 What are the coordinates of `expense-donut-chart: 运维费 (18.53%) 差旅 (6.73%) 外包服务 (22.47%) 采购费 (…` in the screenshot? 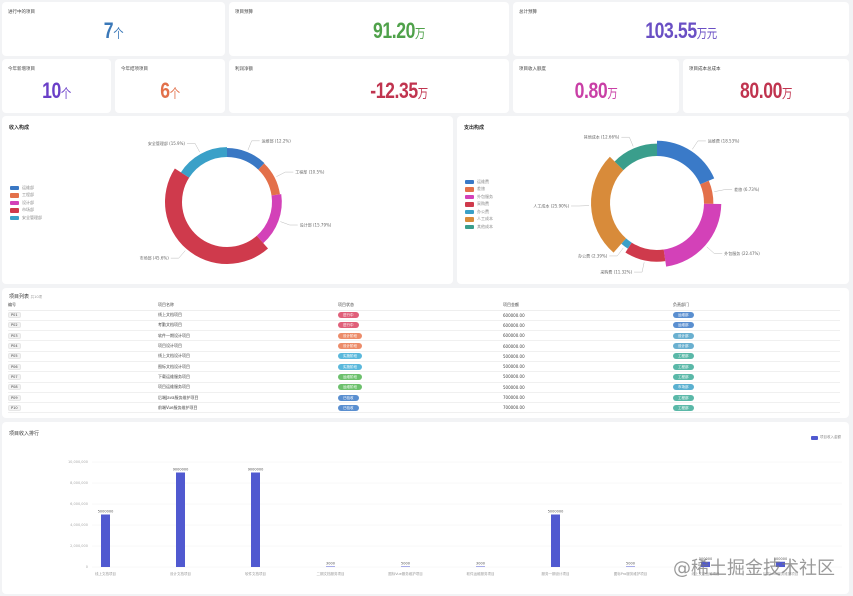 It's located at (646, 204).